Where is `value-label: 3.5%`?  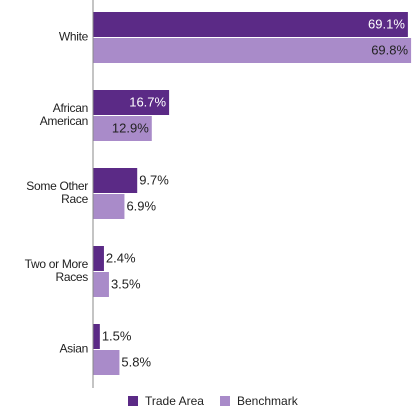
value-label: 3.5% is located at coordinates (126, 283).